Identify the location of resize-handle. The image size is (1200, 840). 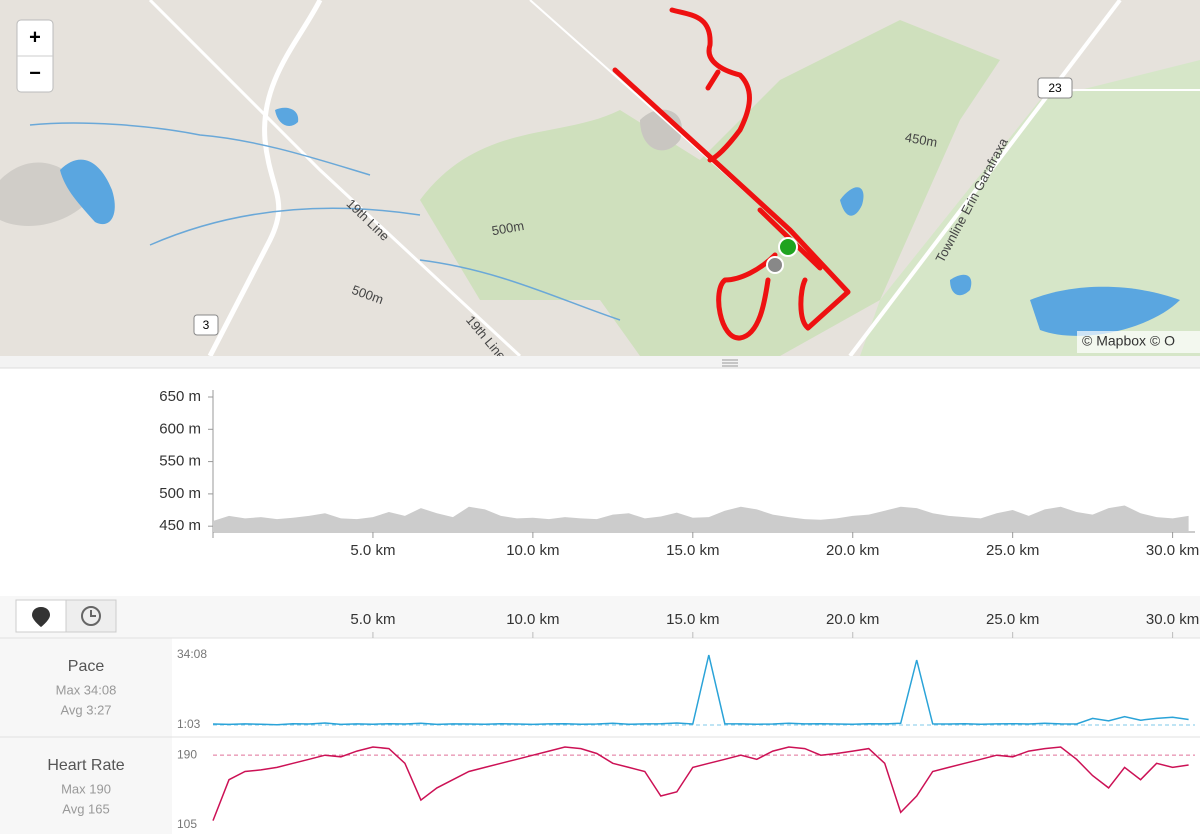
(730, 363).